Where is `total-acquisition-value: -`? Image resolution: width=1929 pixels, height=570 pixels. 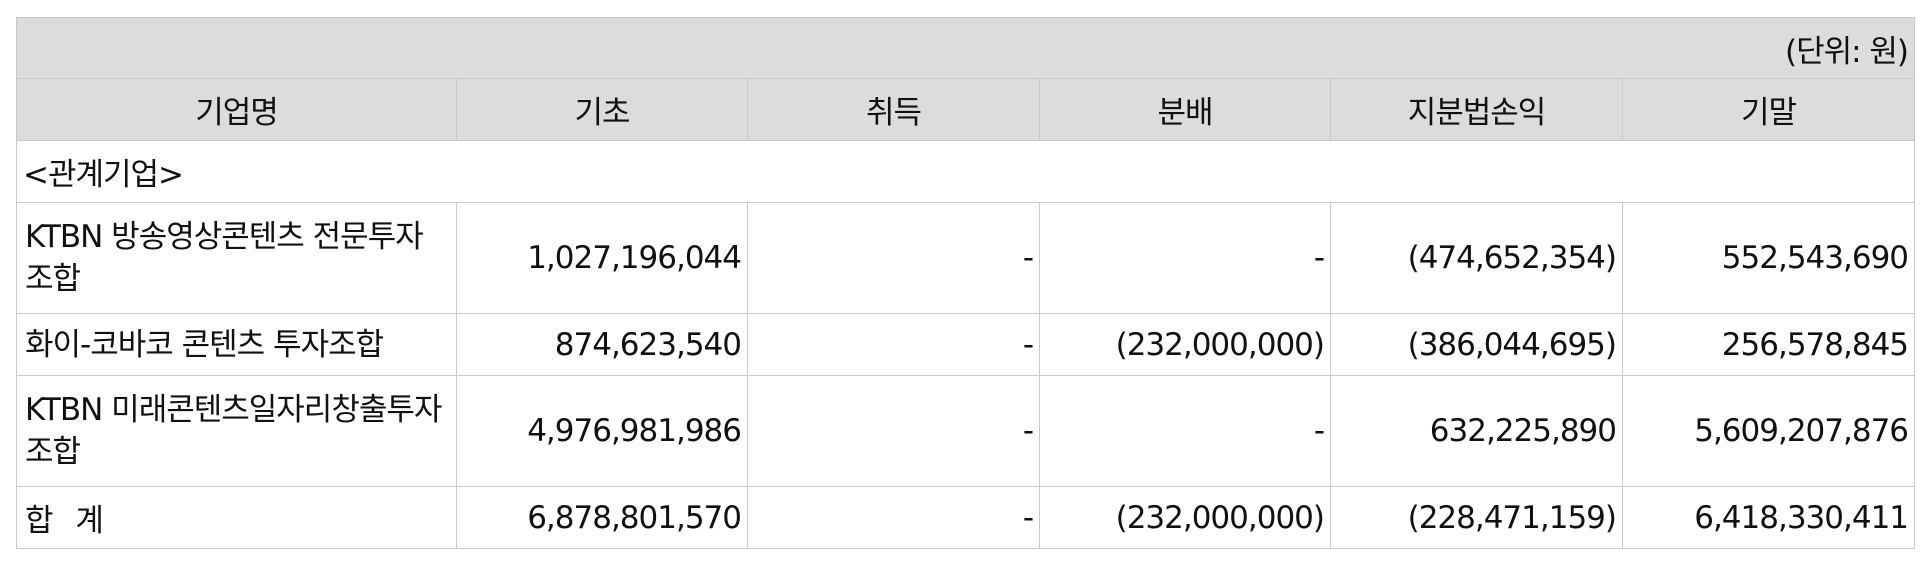 total-acquisition-value: - is located at coordinates (893, 517).